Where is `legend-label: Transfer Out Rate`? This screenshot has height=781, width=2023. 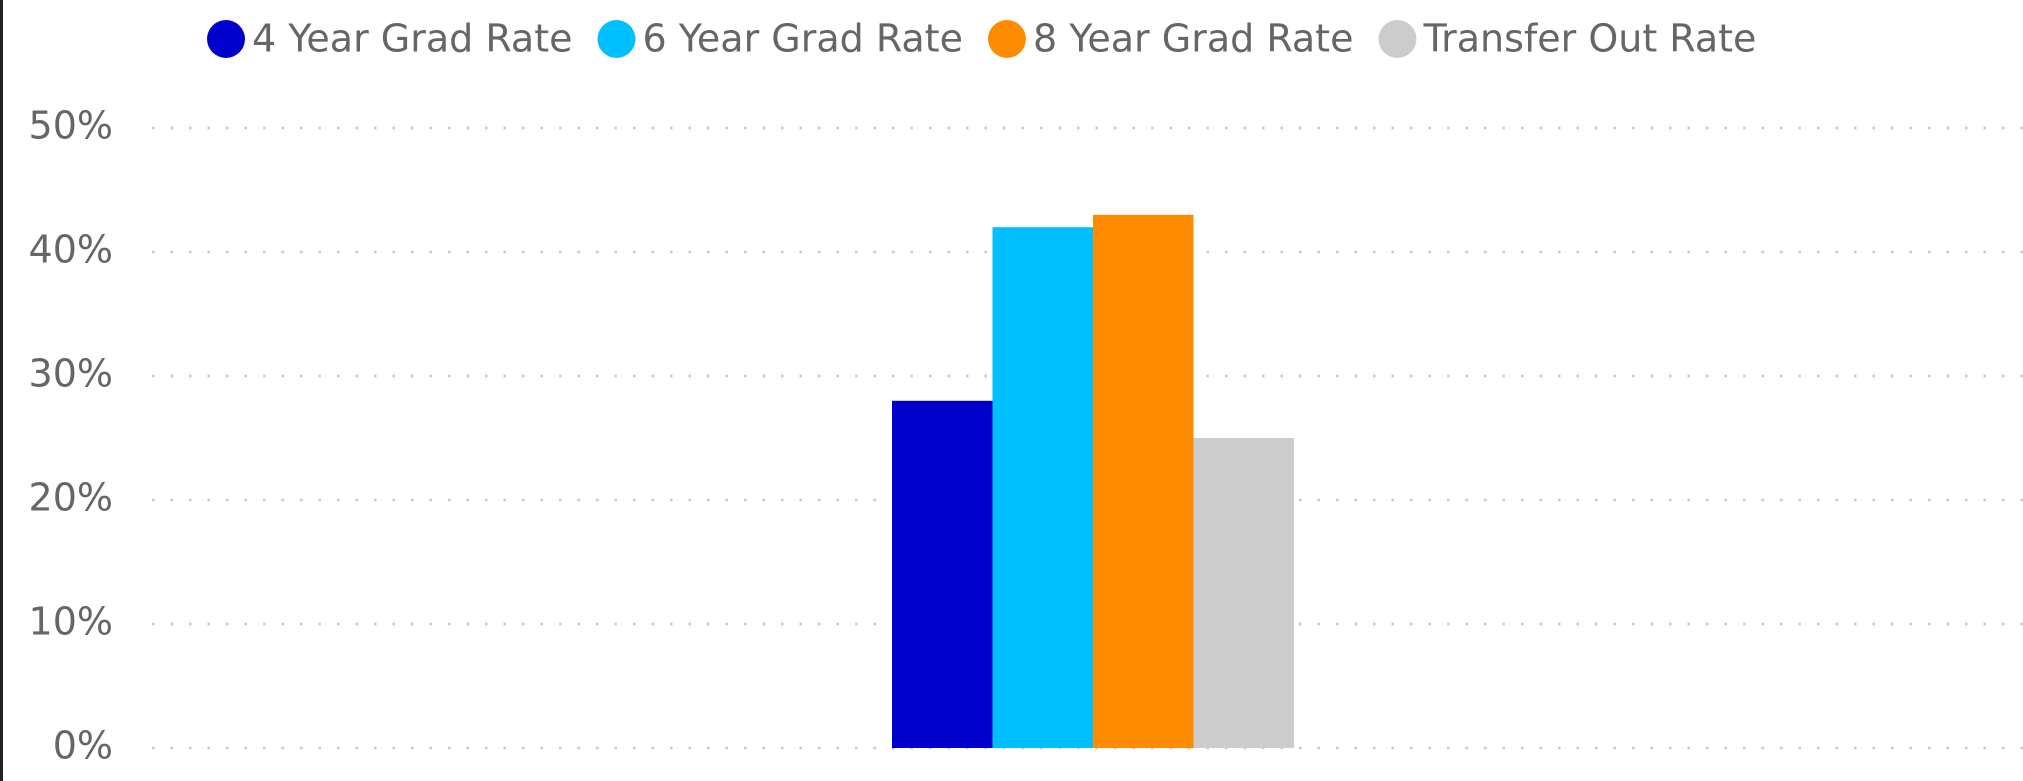 legend-label: Transfer Out Rate is located at coordinates (1589, 39).